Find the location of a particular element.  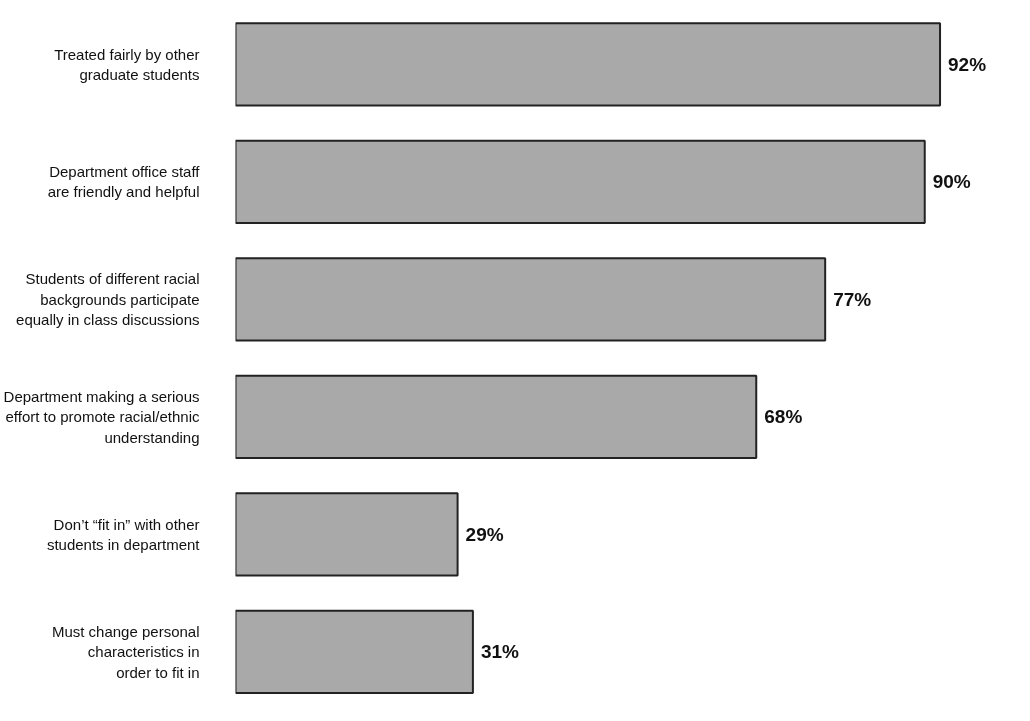

data-label: 77% is located at coordinates (852, 299).